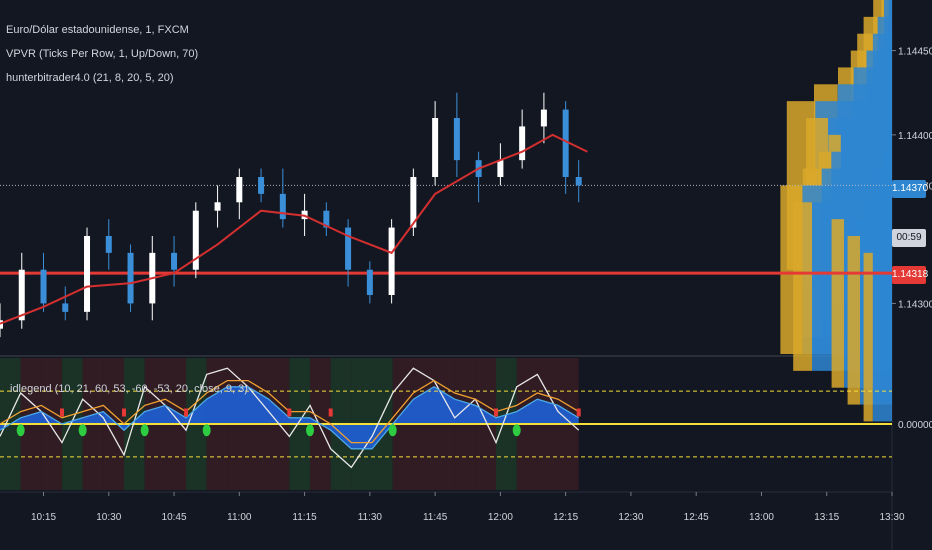 Image resolution: width=932 pixels, height=550 pixels. What do you see at coordinates (909, 238) in the screenshot?
I see `countdown-tag: 00:59` at bounding box center [909, 238].